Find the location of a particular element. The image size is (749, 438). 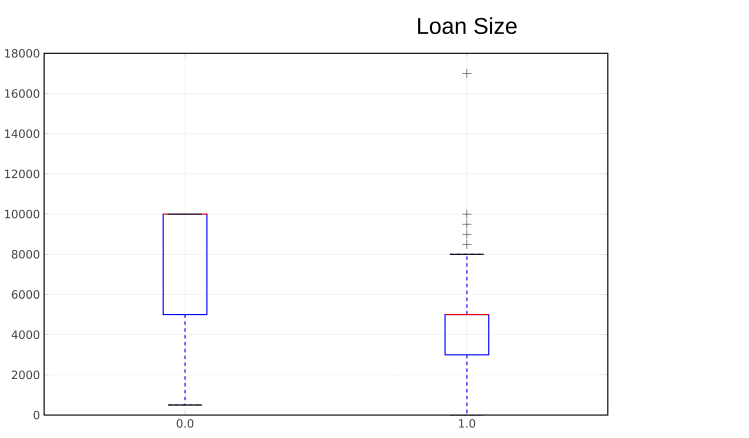

x-tick-label: 0.0 is located at coordinates (185, 423).